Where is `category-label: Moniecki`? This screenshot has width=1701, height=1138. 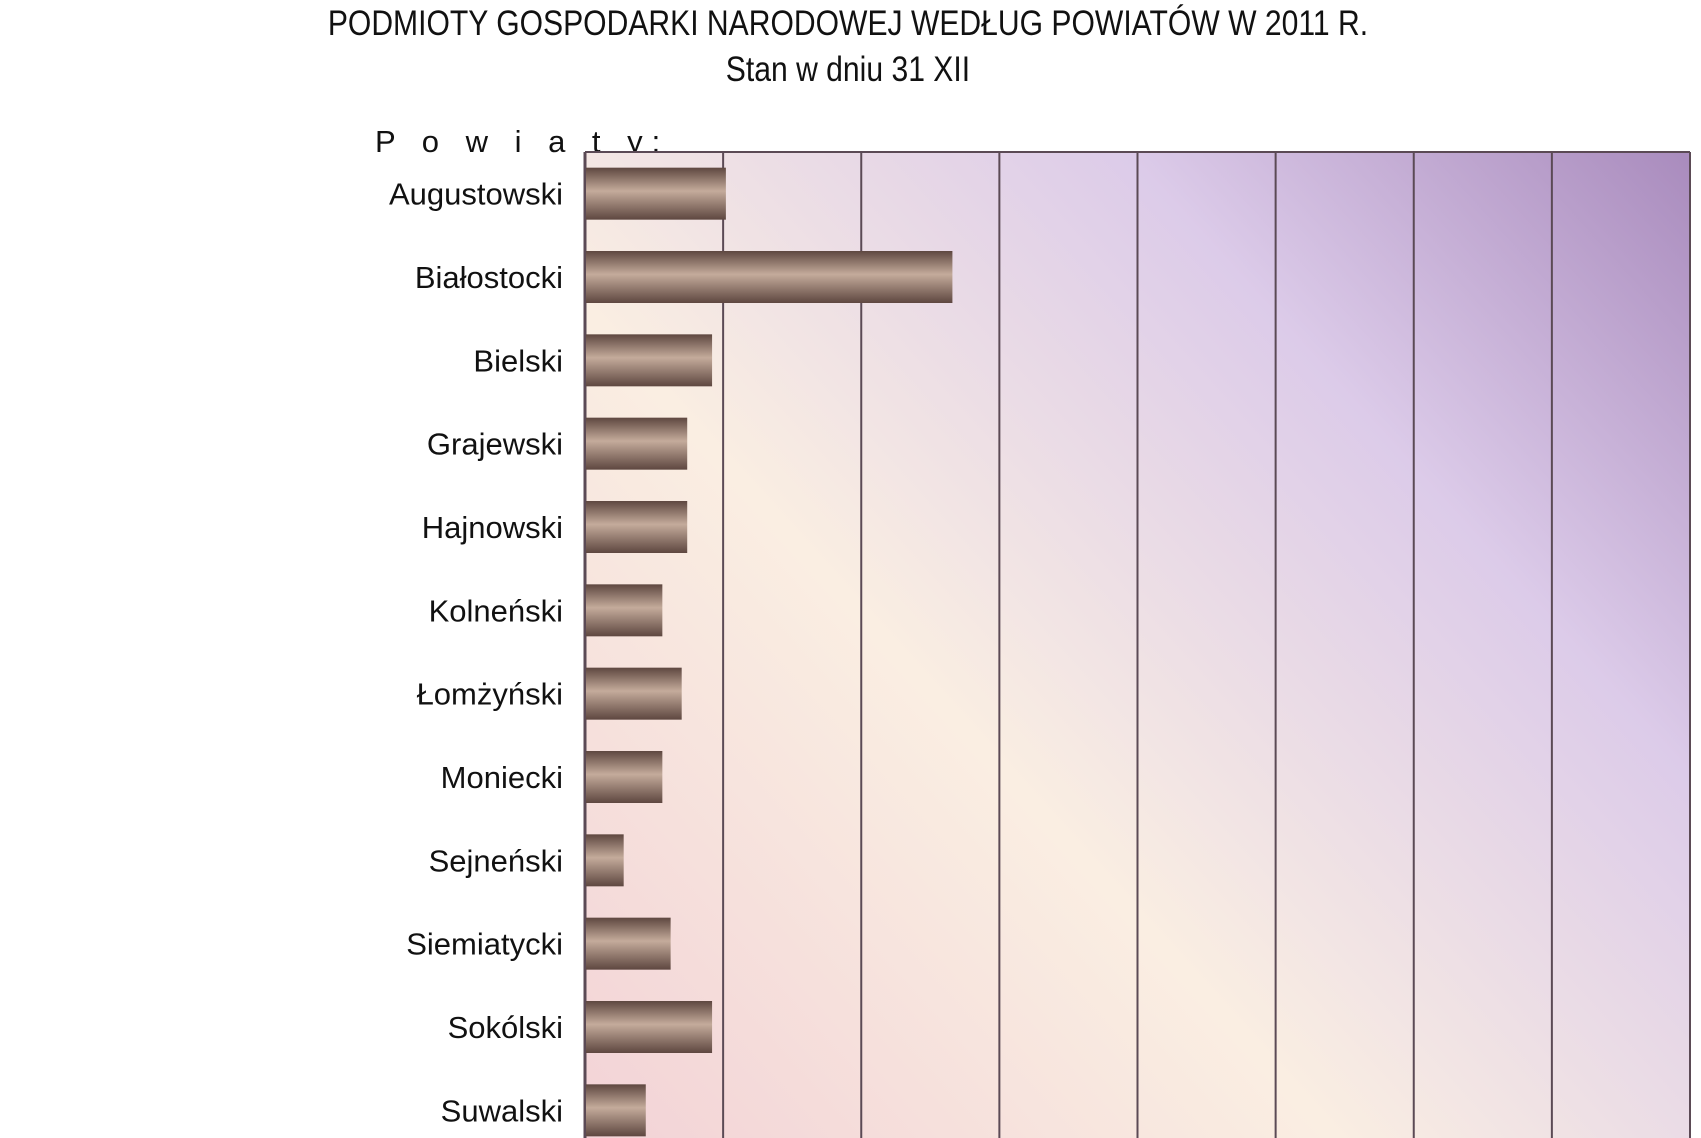
category-label: Moniecki is located at coordinates (502, 777).